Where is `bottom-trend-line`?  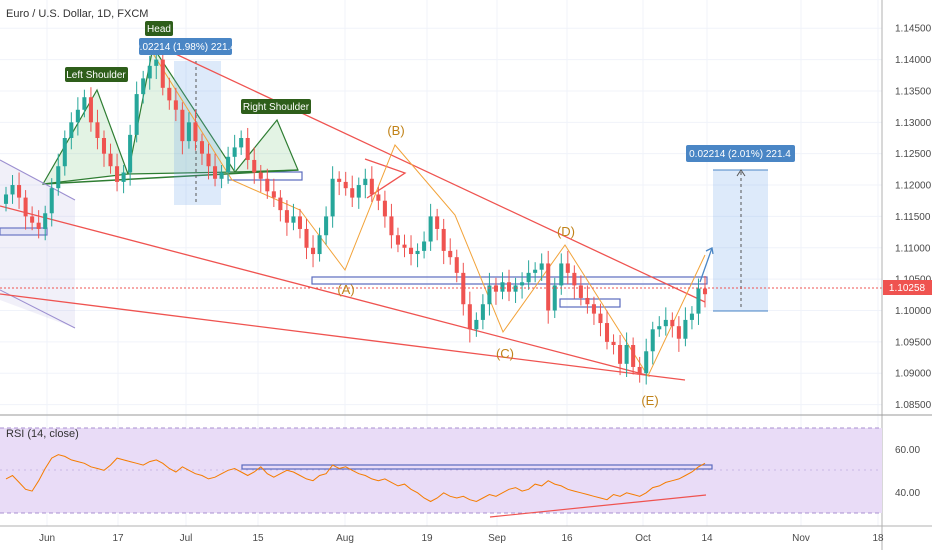 bottom-trend-line is located at coordinates (343, 337).